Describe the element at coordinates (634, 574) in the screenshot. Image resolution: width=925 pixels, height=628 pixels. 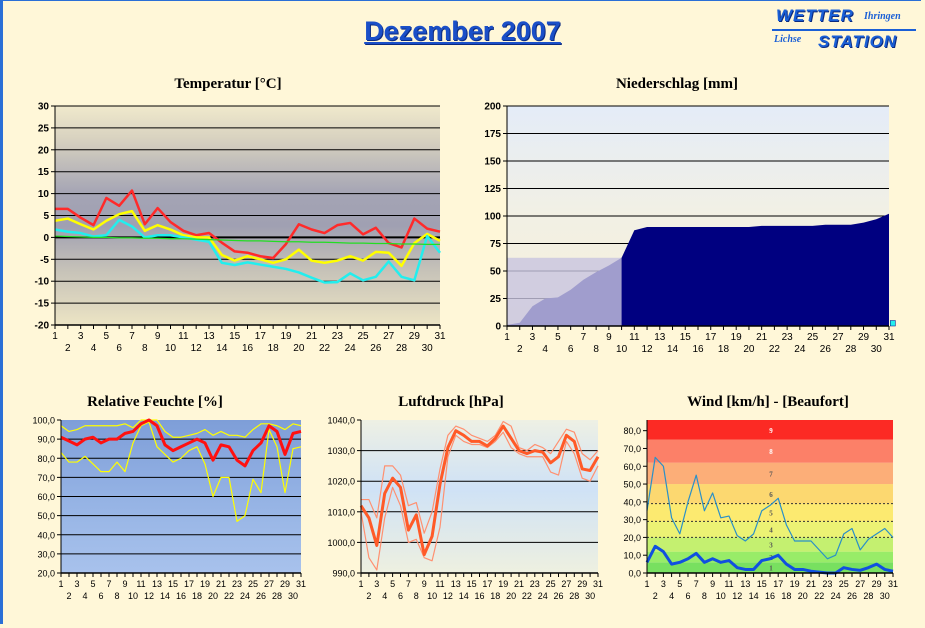
I see `y-tick-label: 0,0` at that location.